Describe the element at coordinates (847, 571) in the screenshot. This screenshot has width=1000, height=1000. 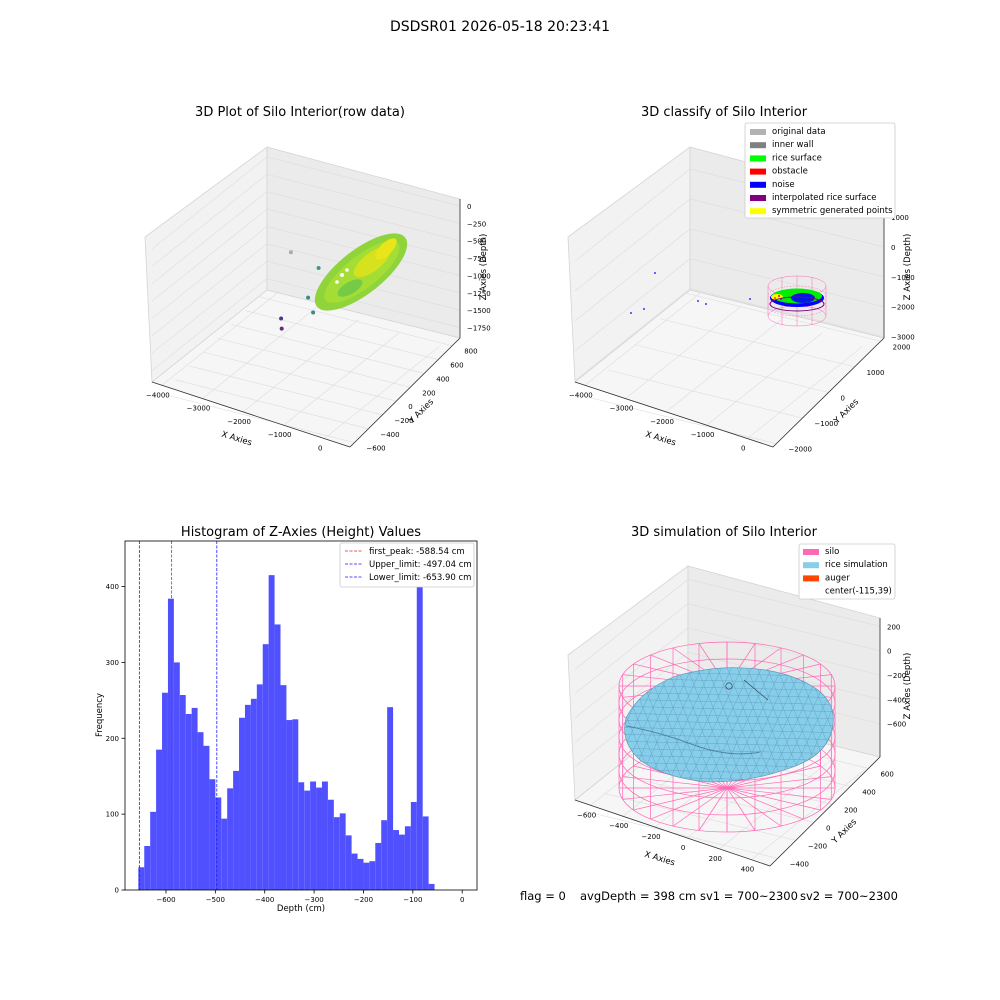
I see `simulation-legend: silo rice simulation auger center(-115,39)` at that location.